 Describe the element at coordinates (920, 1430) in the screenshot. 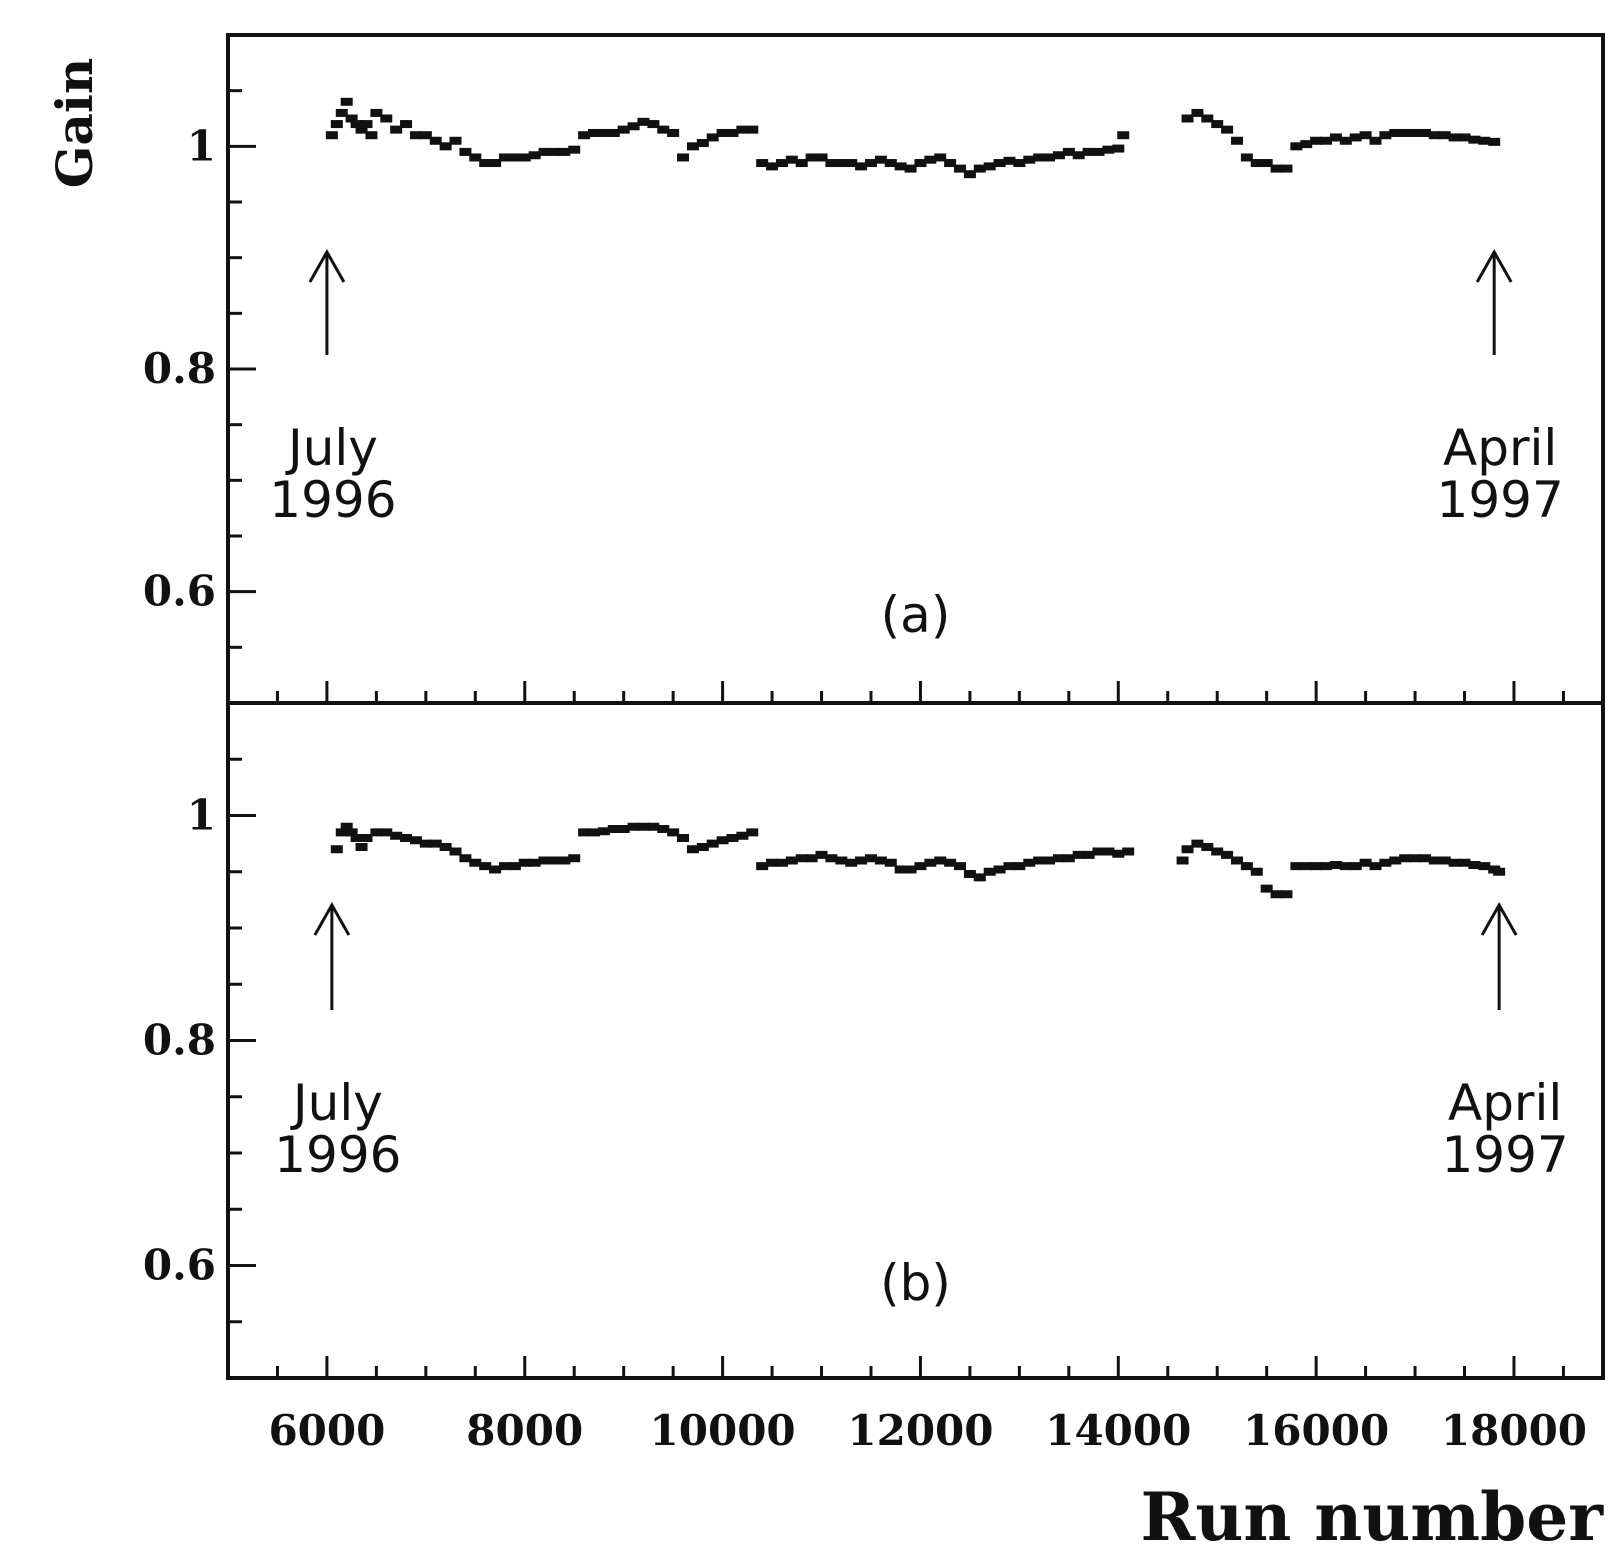

I see `x-tick-label: 12000` at that location.